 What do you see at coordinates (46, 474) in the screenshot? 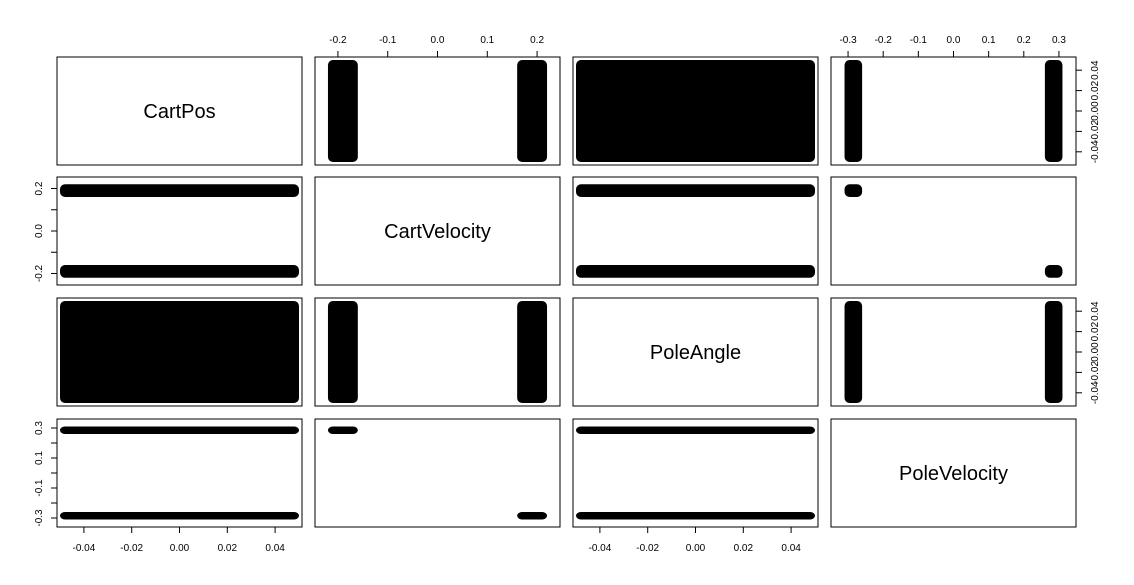
I see `left-axis-PoleVelocity: -0.3 -0.1 0.1 0.3` at bounding box center [46, 474].